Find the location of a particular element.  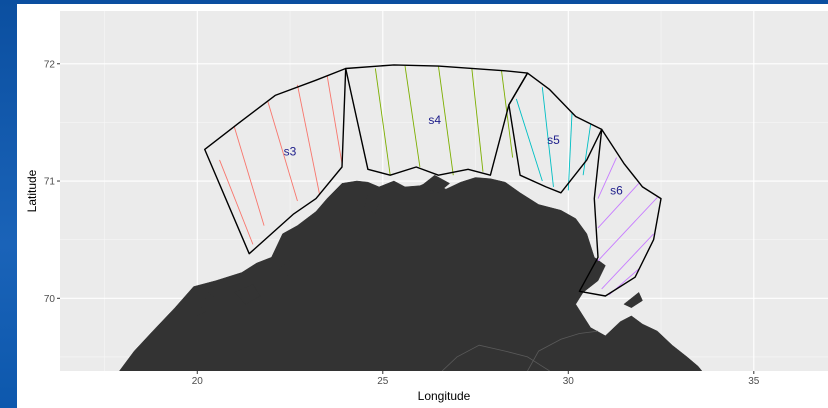

y-axis-ticks: 70 71 72 is located at coordinates (52, 182).